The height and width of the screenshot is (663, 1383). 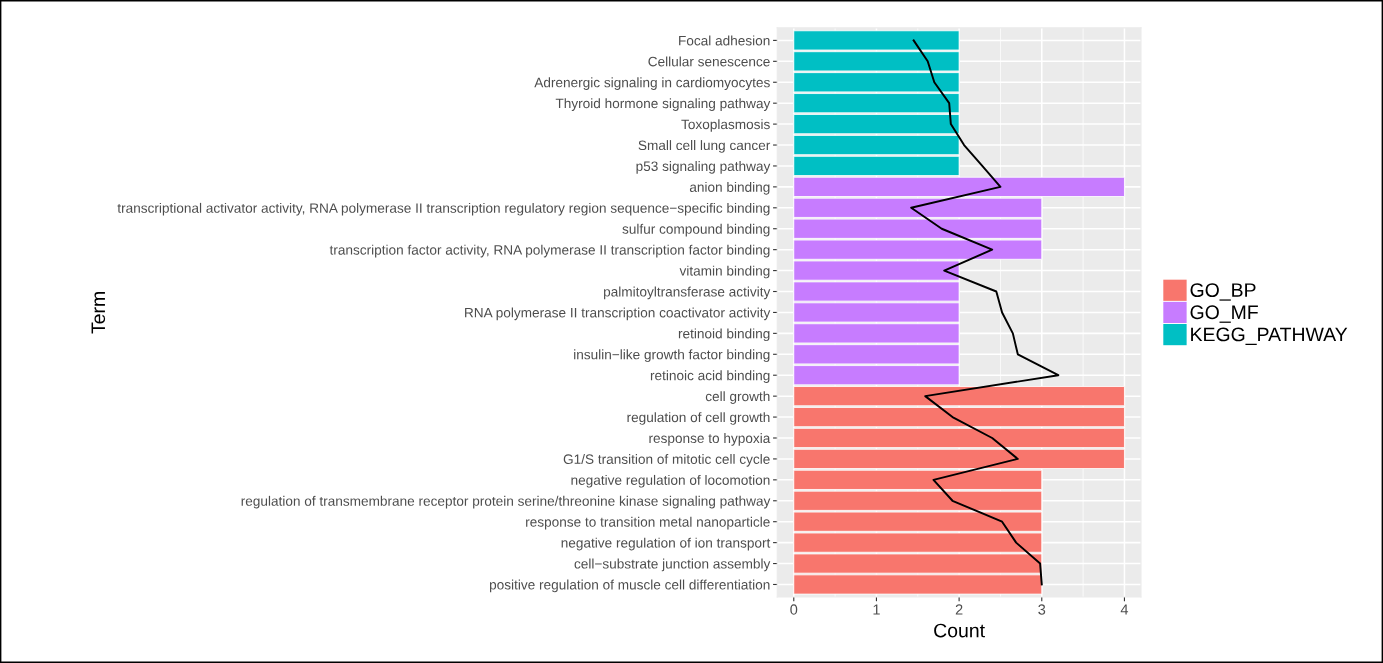 I want to click on y-tick-label: retinoid binding, so click(x=724, y=335).